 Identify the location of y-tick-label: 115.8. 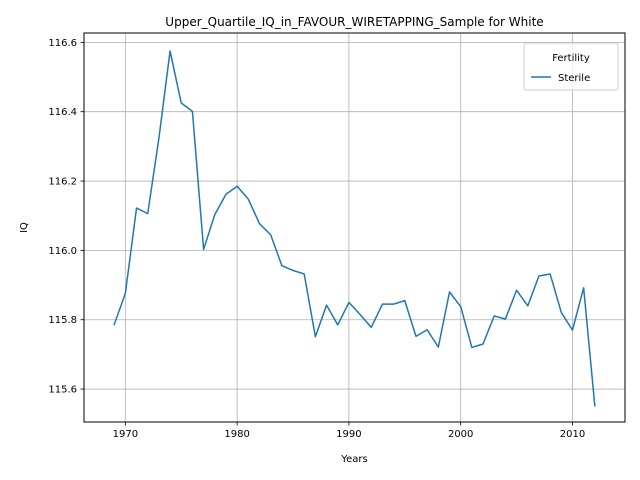
(62, 320).